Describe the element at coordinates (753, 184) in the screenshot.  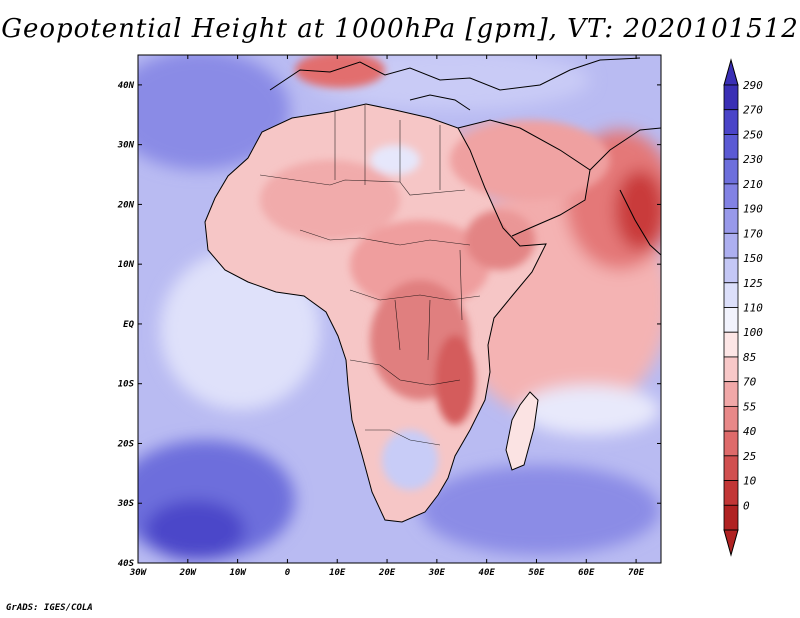
I see `colorbar-label: 210` at that location.